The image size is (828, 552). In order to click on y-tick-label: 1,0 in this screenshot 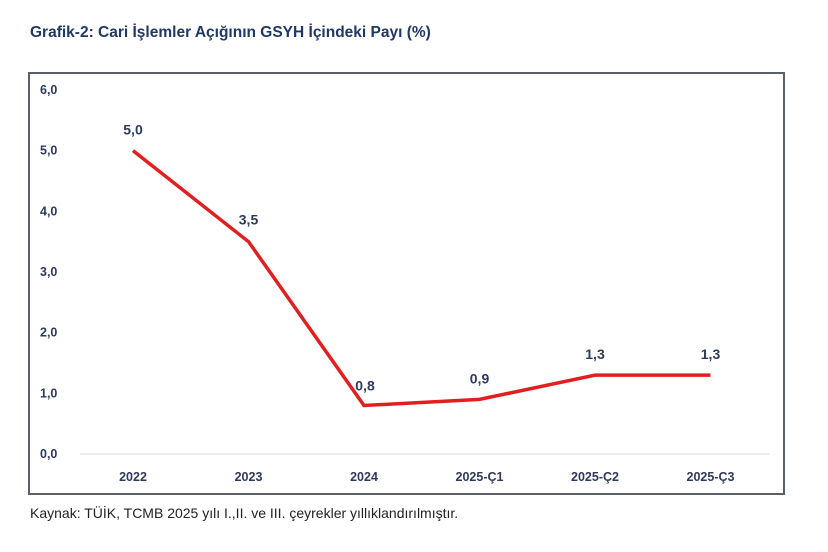, I will do `click(48, 393)`.